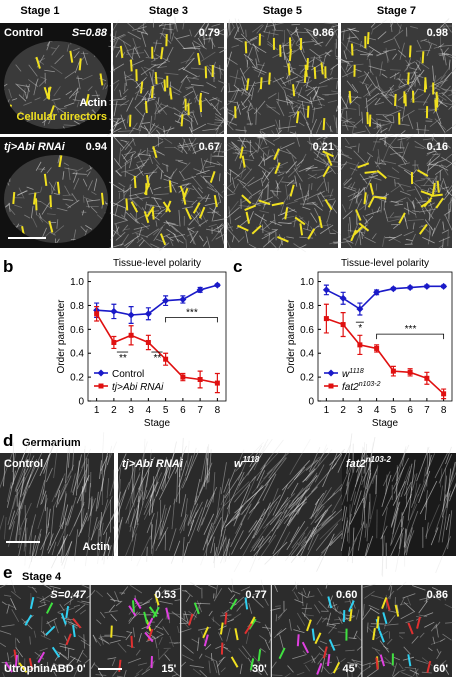 The image size is (456, 677). What do you see at coordinates (51, 443) in the screenshot?
I see `panel-title: Germarium` at bounding box center [51, 443].